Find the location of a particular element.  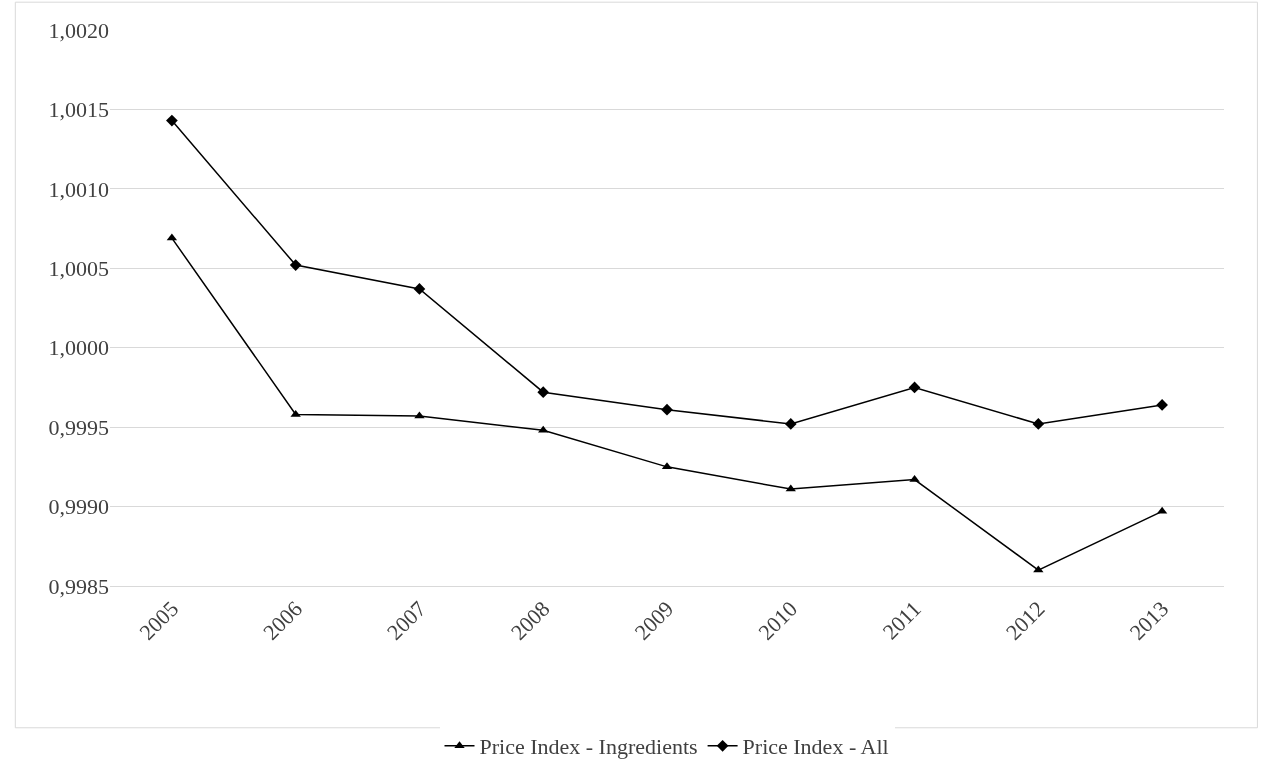

x-tick-label: 2011 is located at coordinates (901, 620).